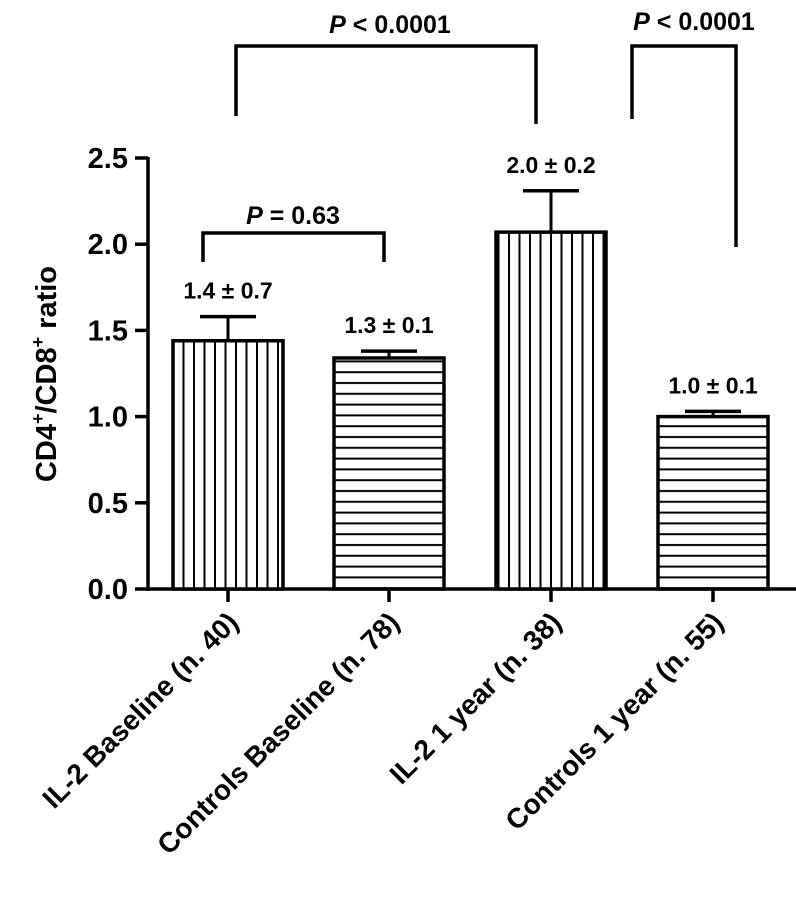 This screenshot has height=909, width=796. What do you see at coordinates (713, 385) in the screenshot?
I see `bar-value-label: 1.0 ± 0.1` at bounding box center [713, 385].